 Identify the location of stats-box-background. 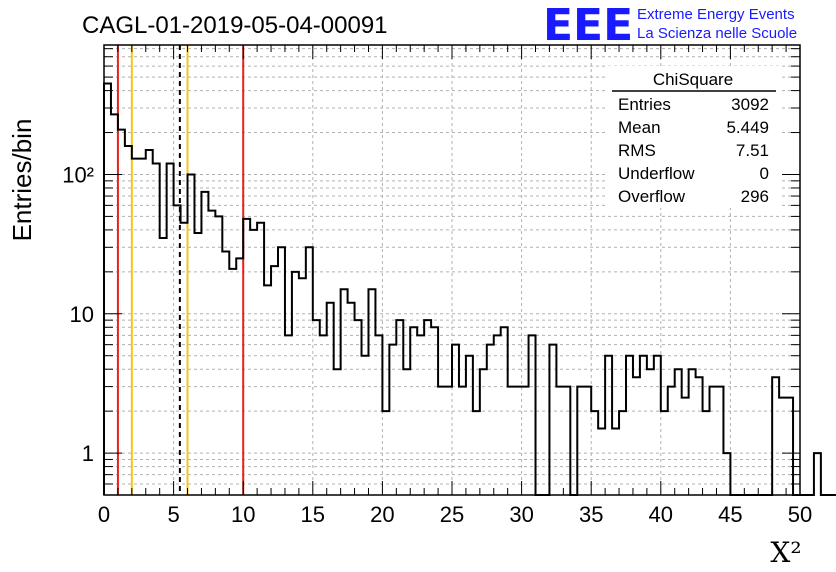
(693, 137).